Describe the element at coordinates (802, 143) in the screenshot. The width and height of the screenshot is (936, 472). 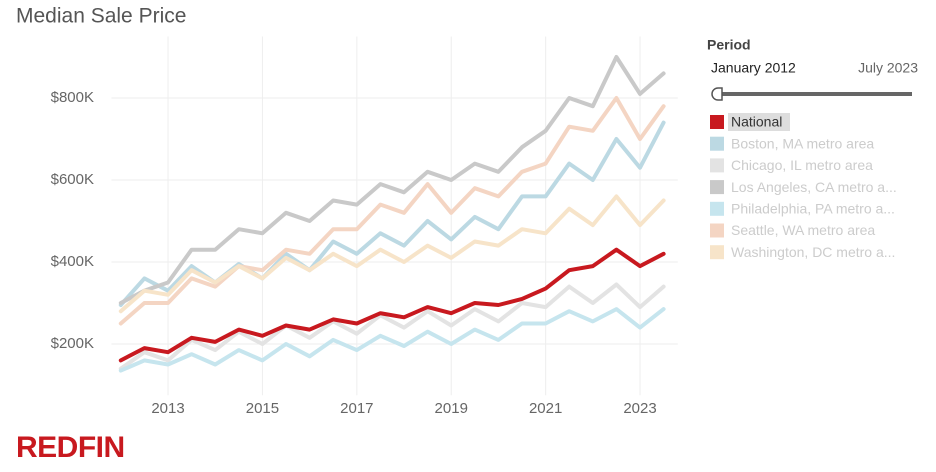
I see `legend-label: Boston, MA metro area` at that location.